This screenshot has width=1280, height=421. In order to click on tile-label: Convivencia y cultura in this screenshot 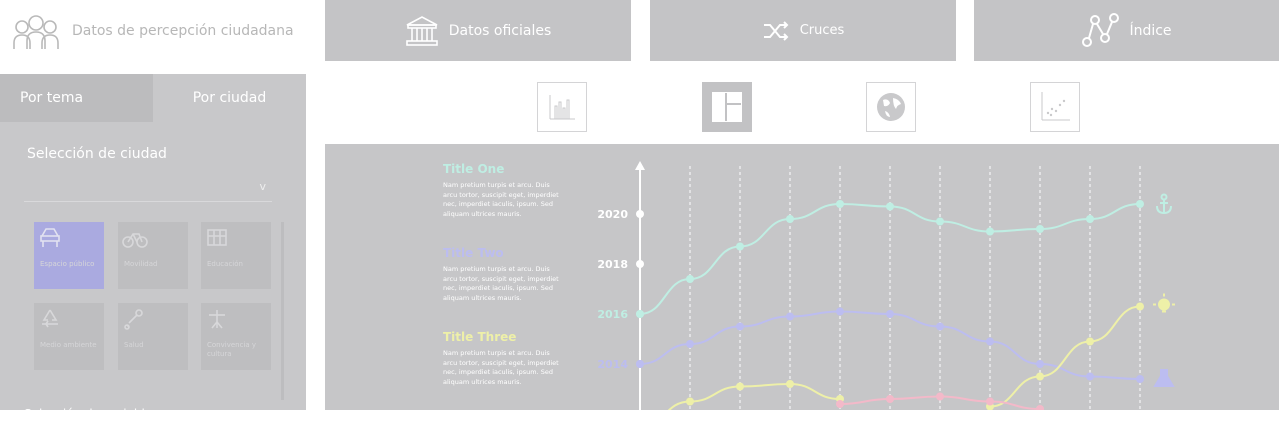, I will do `click(232, 349)`.